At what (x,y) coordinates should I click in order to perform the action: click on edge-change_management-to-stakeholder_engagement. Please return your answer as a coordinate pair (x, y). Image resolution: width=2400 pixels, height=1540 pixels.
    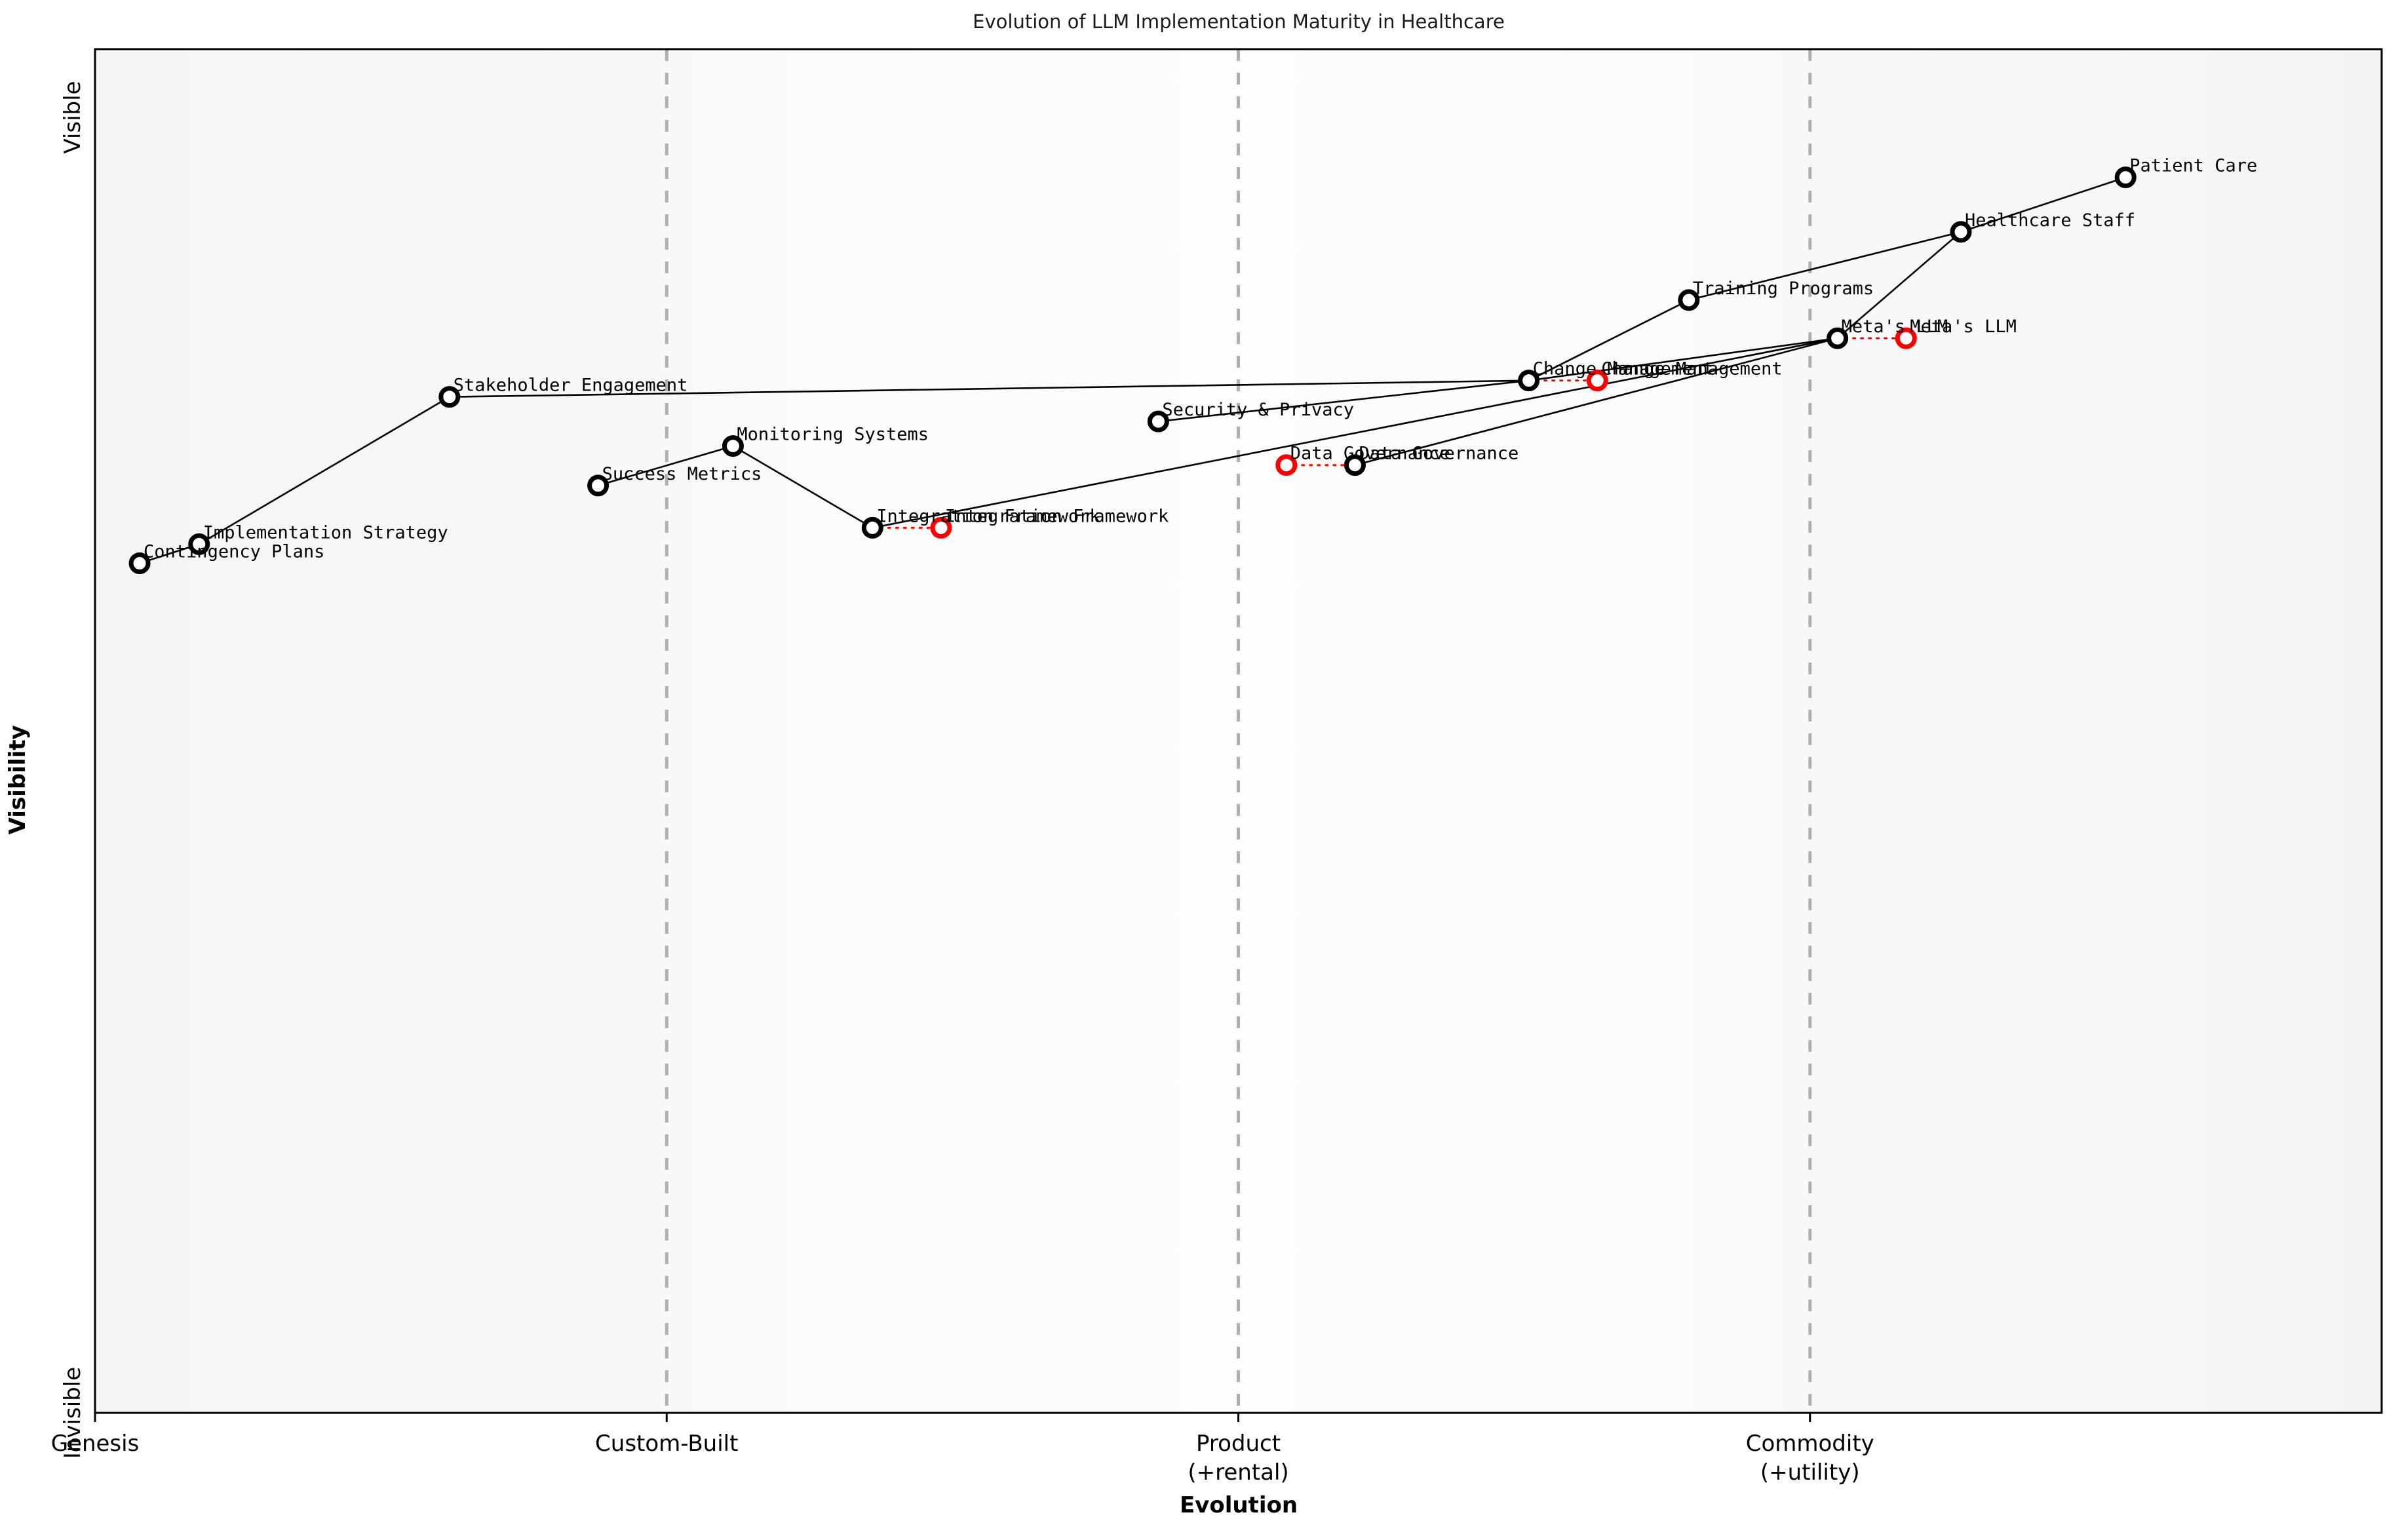
    Looking at the image, I should click on (989, 388).